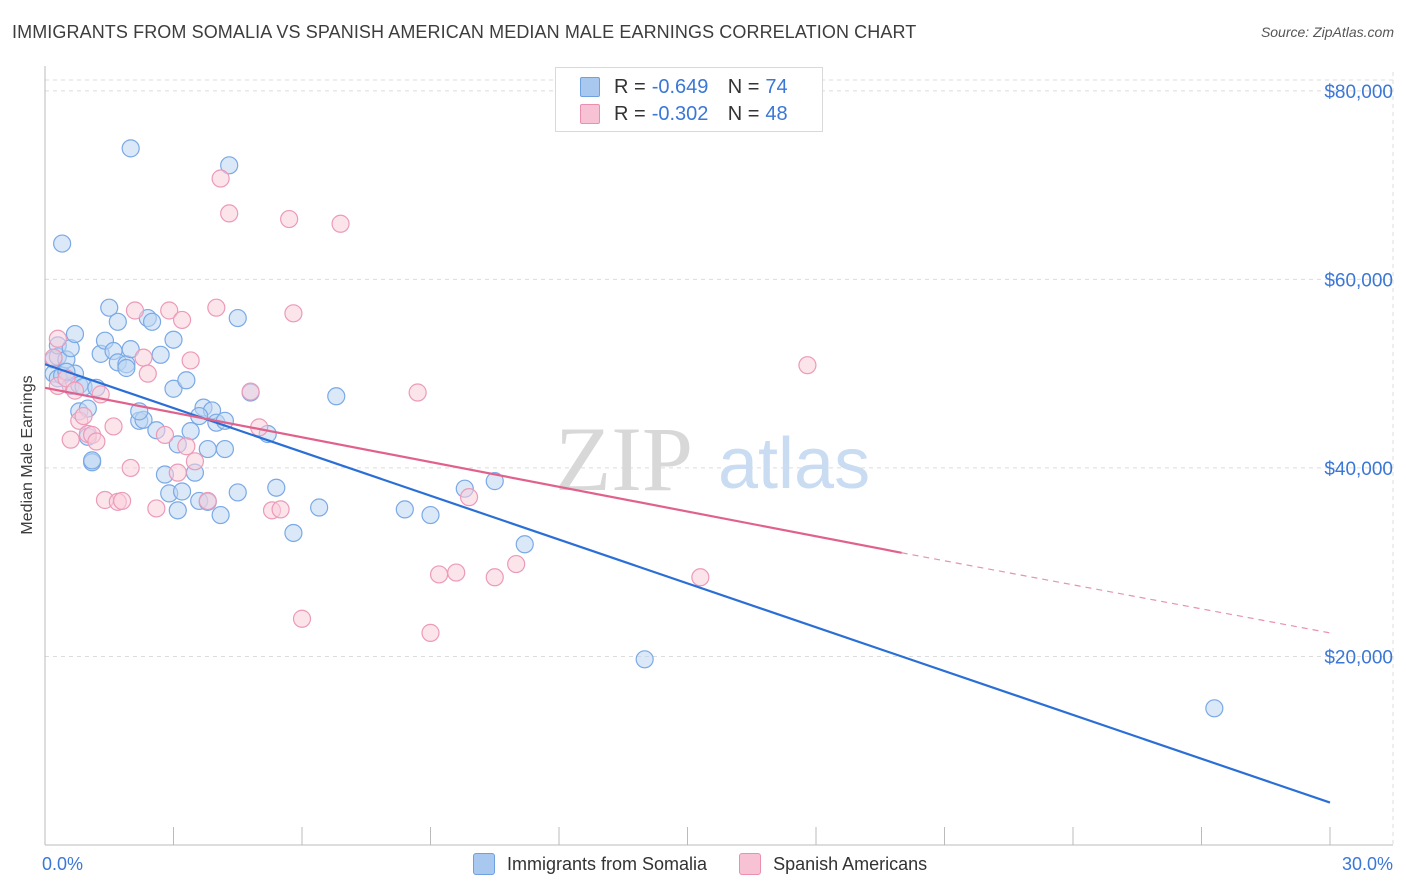 Image resolution: width=1406 pixels, height=892 pixels. Describe the element at coordinates (680, 86) in the screenshot. I see `legend-r-value: -0.649` at that location.